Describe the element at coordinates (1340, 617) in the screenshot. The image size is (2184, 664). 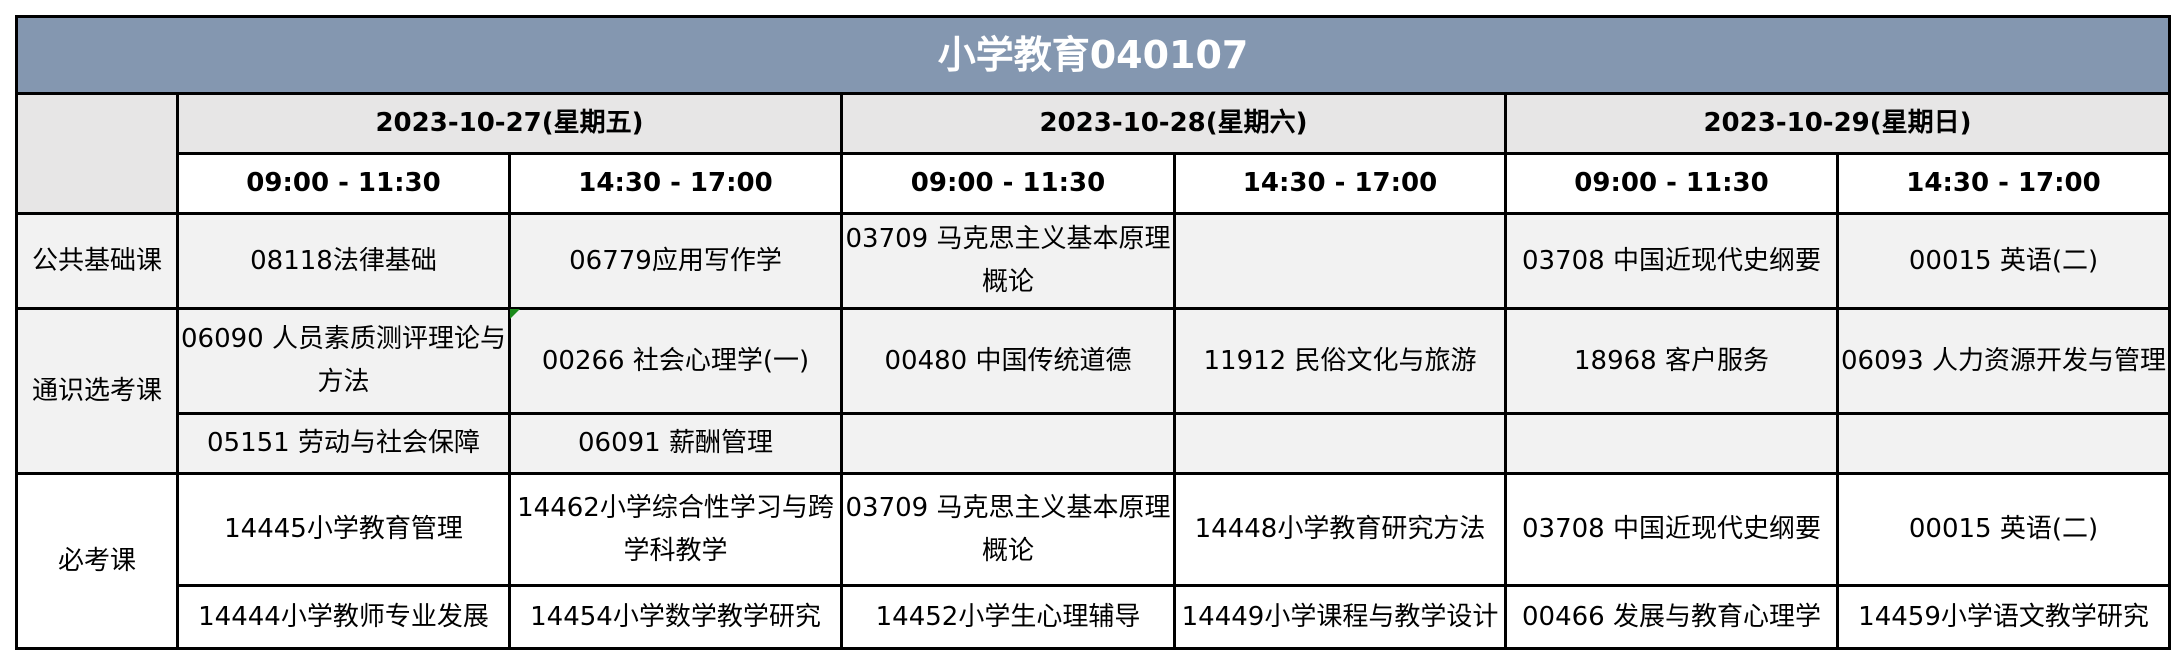
I see `course-cell: 14449小学课程与教学设计` at that location.